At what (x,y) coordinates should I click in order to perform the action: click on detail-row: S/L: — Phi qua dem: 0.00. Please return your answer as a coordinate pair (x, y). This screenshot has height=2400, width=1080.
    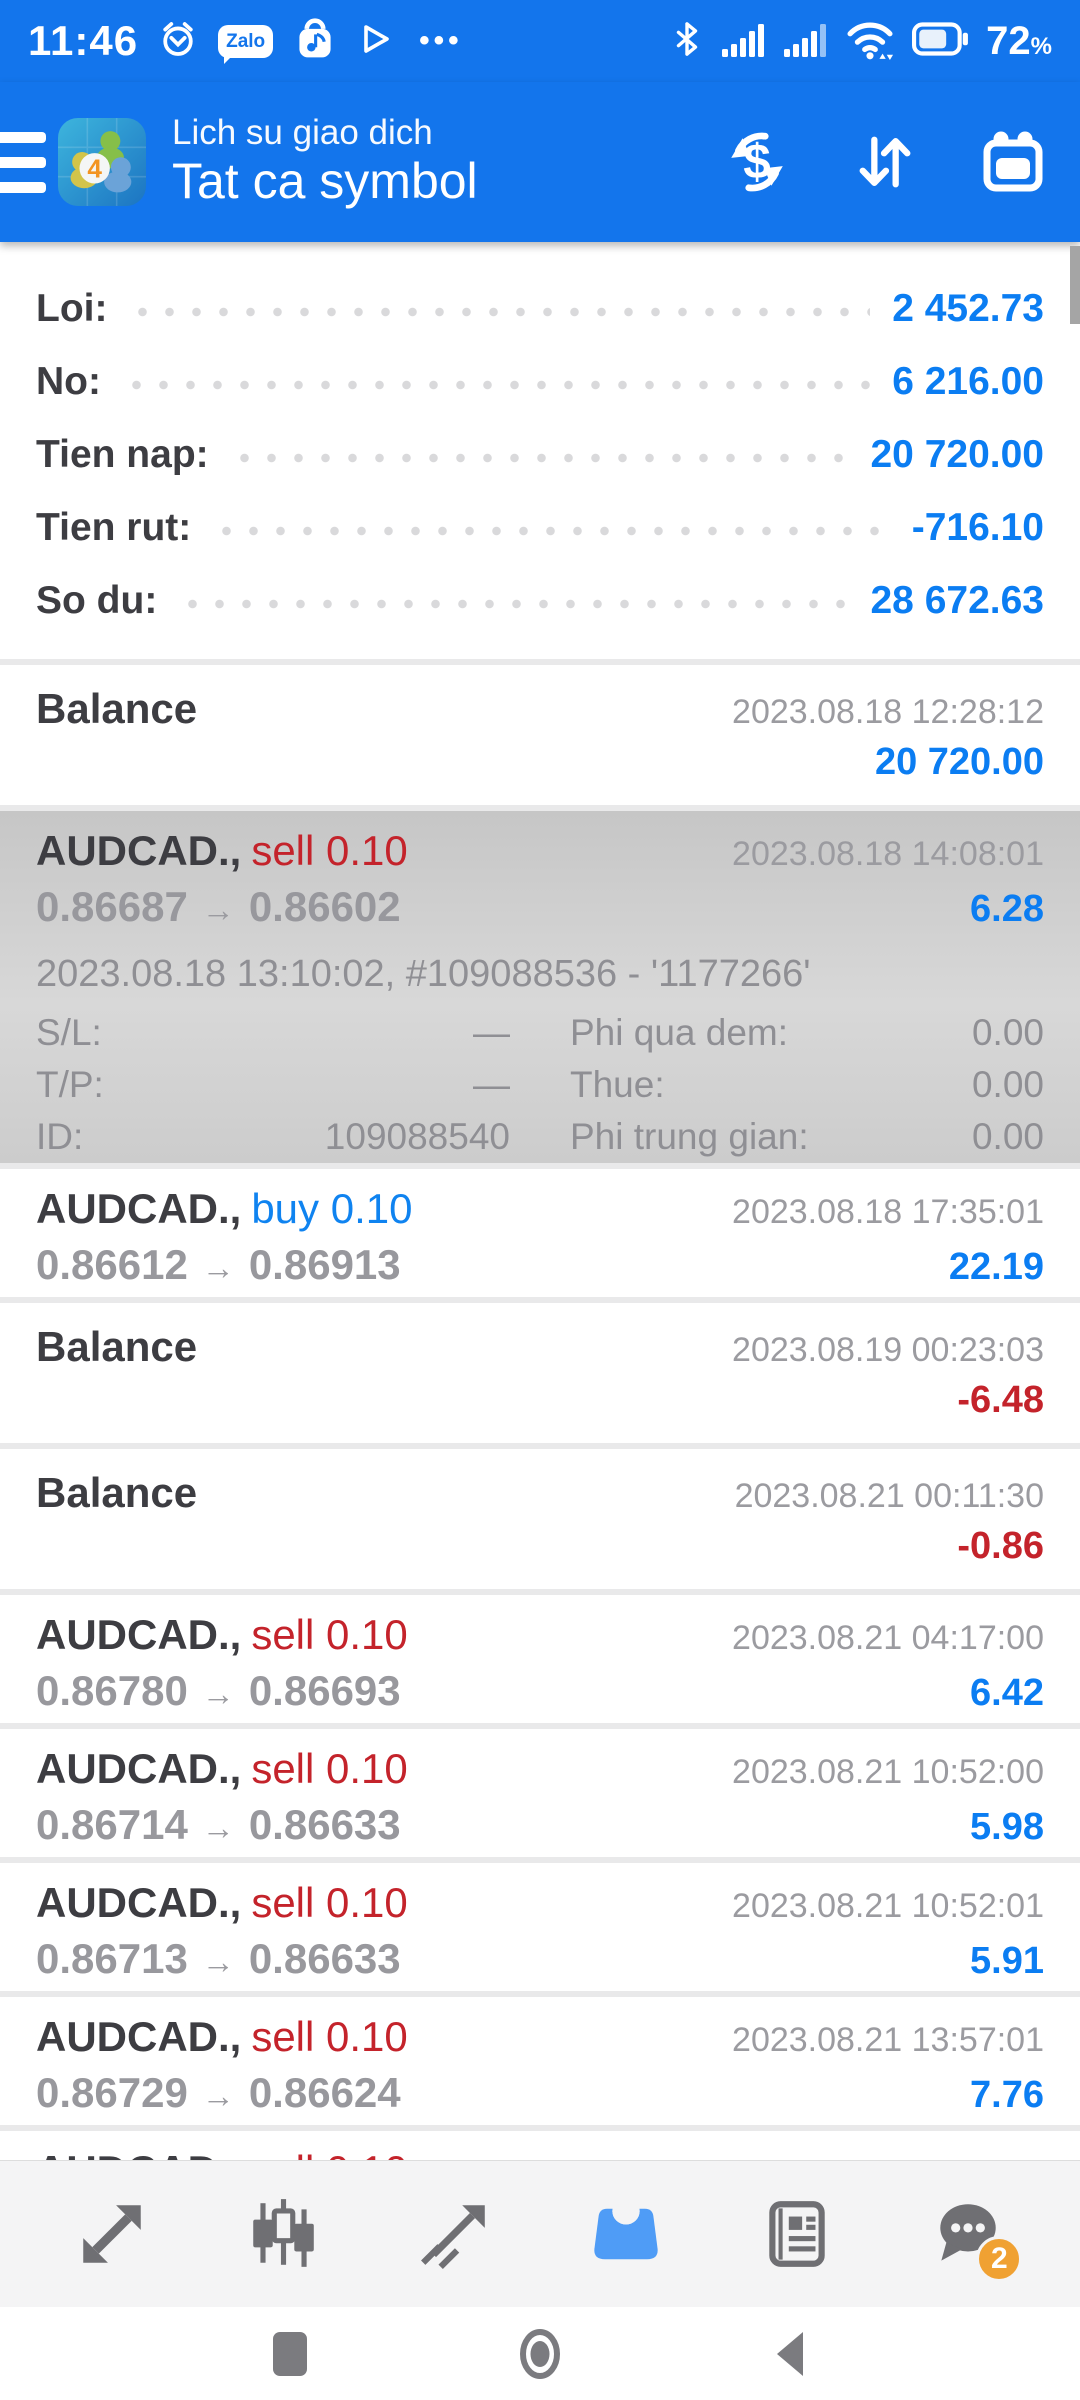
    Looking at the image, I should click on (540, 1032).